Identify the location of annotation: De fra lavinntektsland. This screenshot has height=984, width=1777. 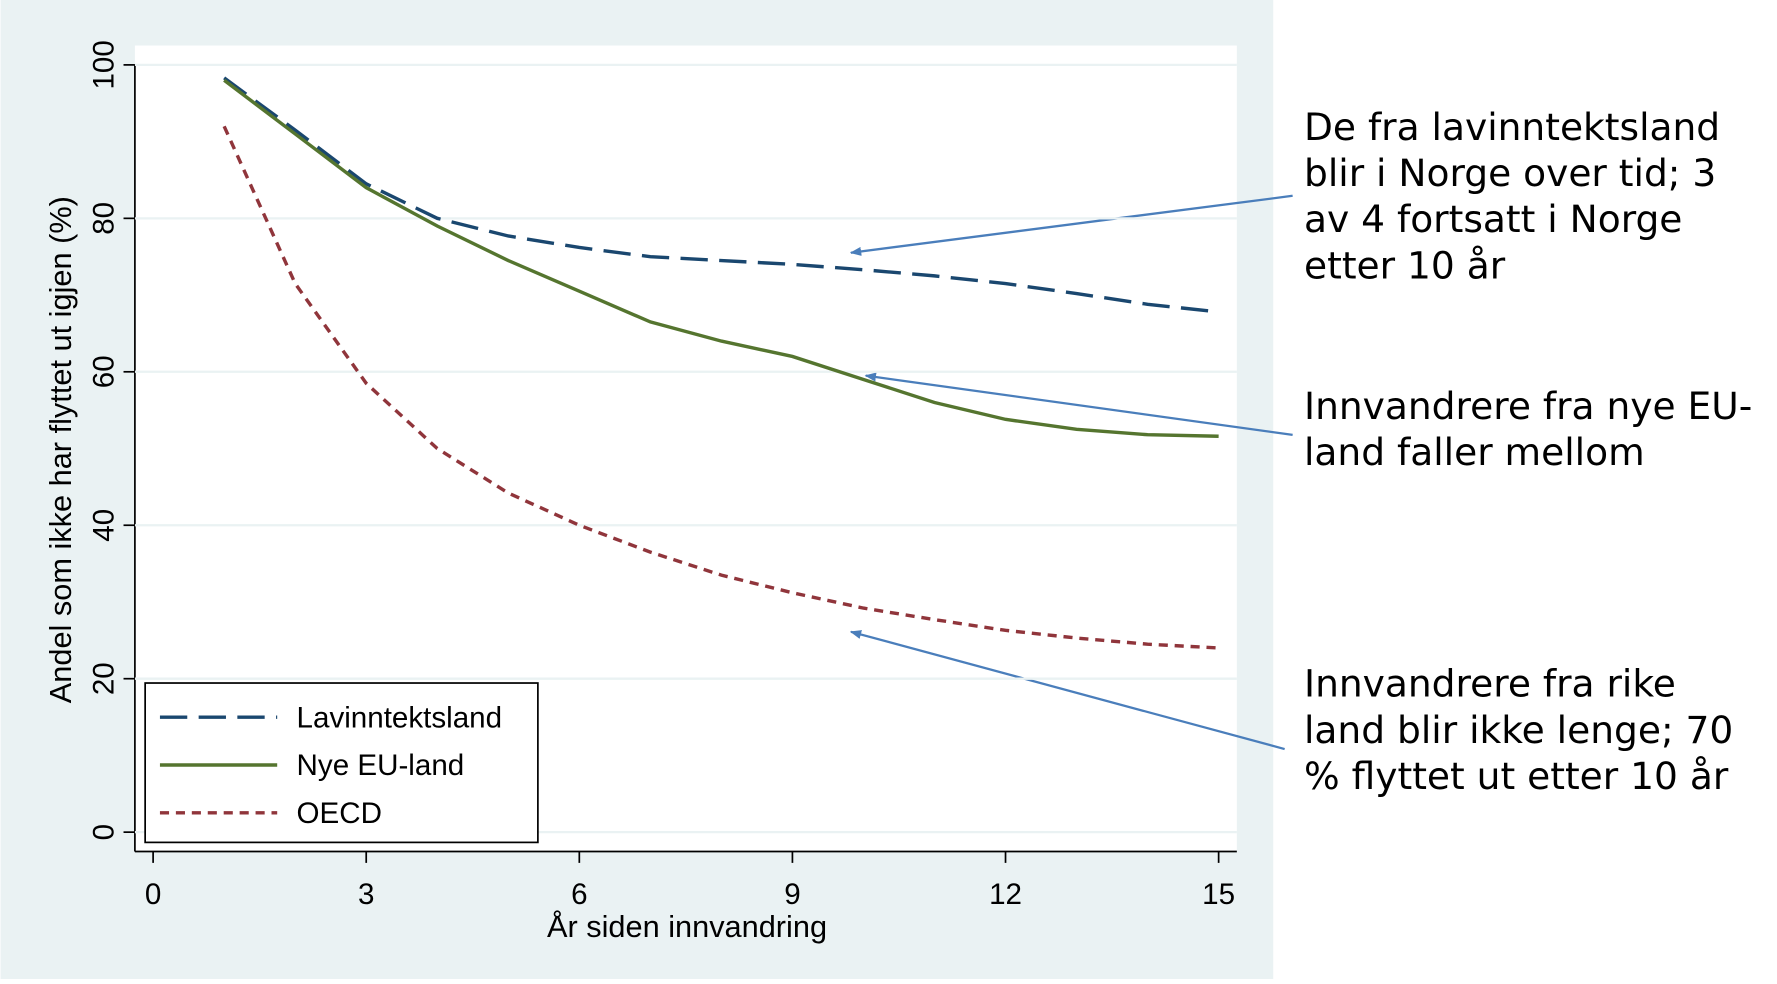
(1512, 127).